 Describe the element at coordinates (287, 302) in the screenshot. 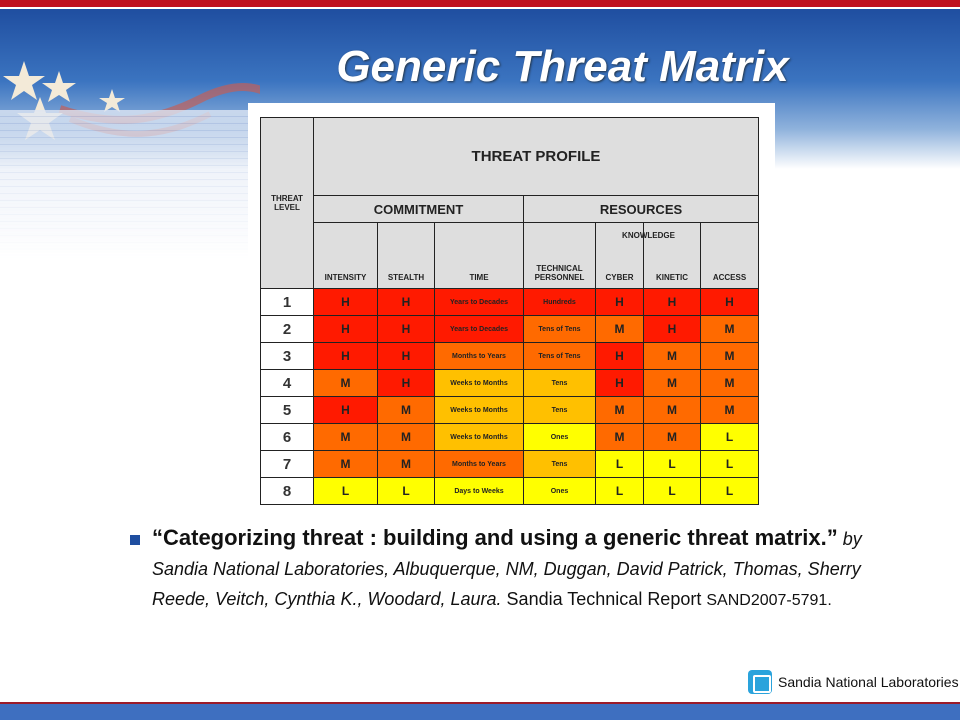

I see `threat-level-cell: 1` at that location.